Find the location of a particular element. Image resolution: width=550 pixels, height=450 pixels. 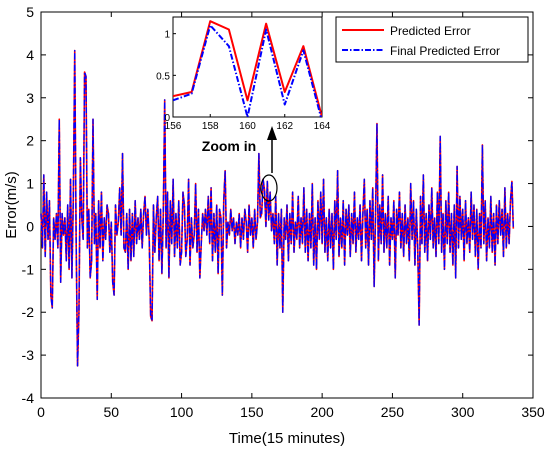

legend-label-predicted: Predicted Error is located at coordinates (430, 31).